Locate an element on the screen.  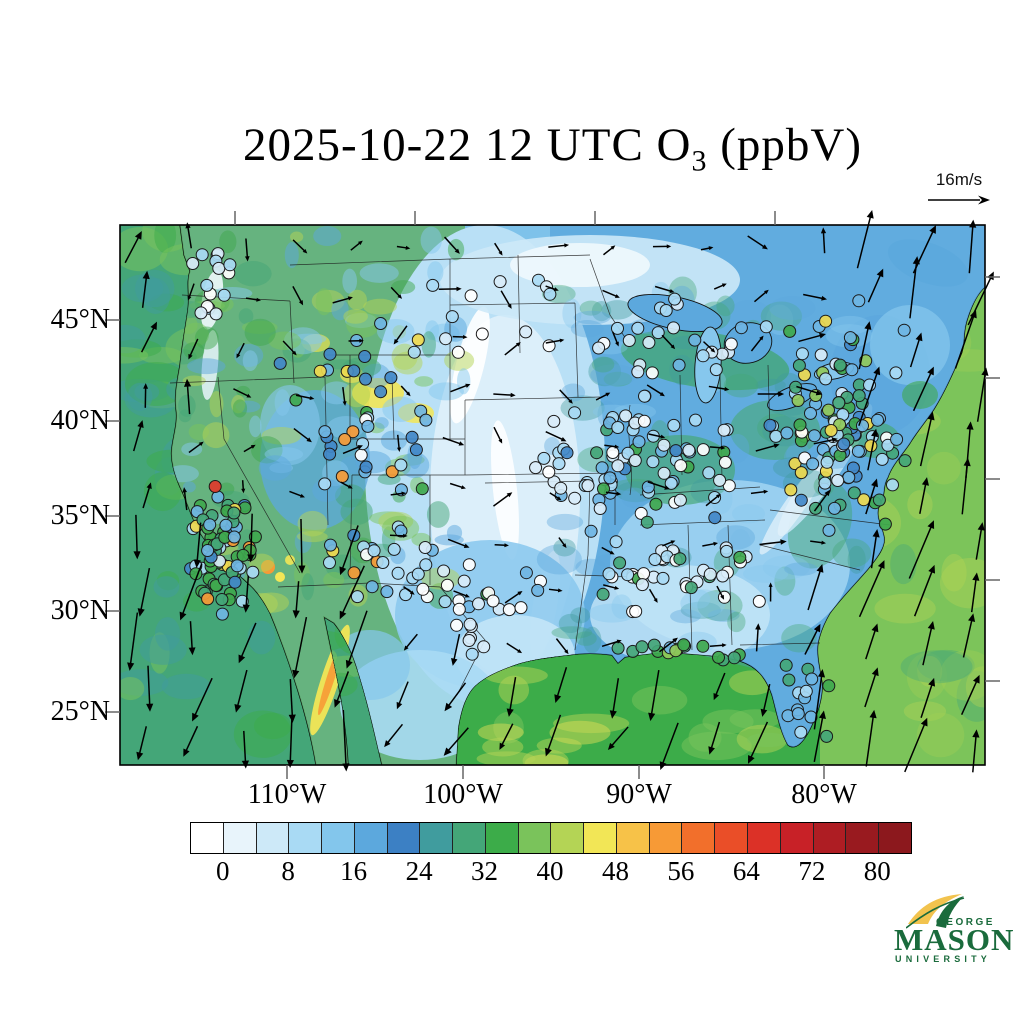
title-unit: (ppbV) is located at coordinates (784, 145).